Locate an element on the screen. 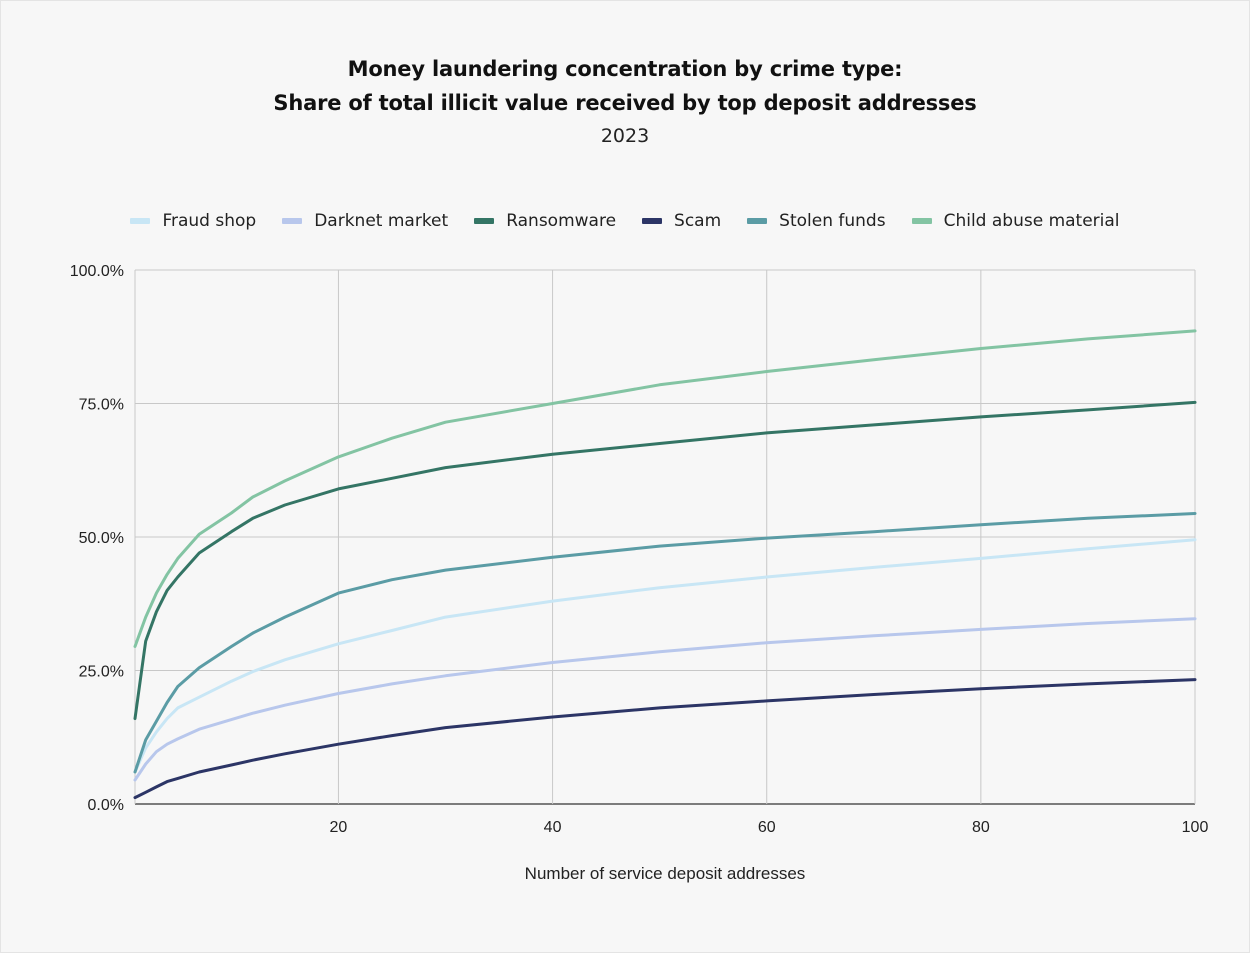 The image size is (1250, 953). x-tick-label: 40 is located at coordinates (553, 827).